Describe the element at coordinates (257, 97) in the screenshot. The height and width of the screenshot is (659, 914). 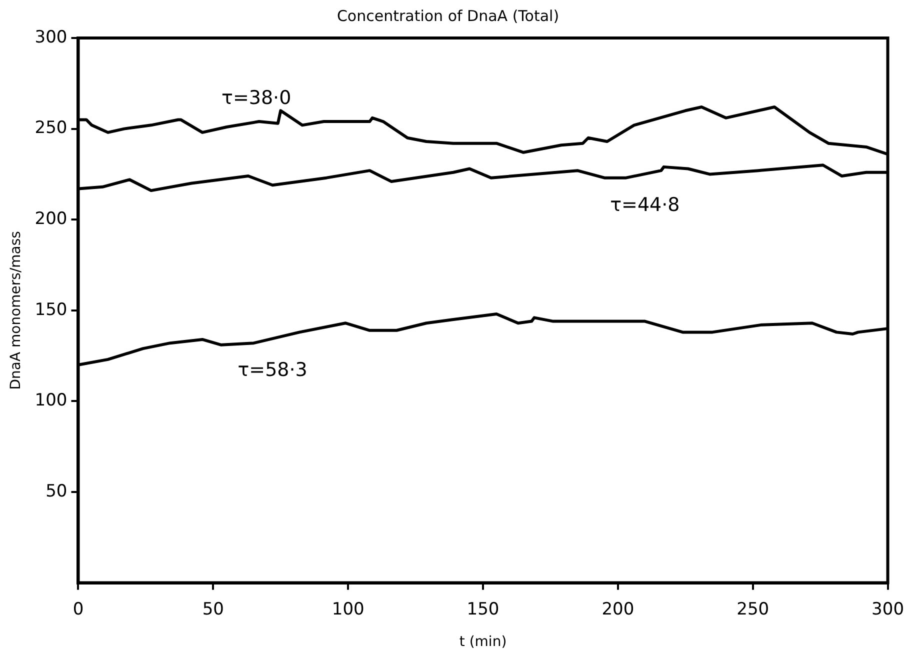
I see `series-label: τ=38·0` at that location.